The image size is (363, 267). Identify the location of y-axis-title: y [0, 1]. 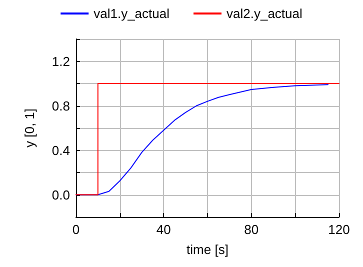
(29, 128).